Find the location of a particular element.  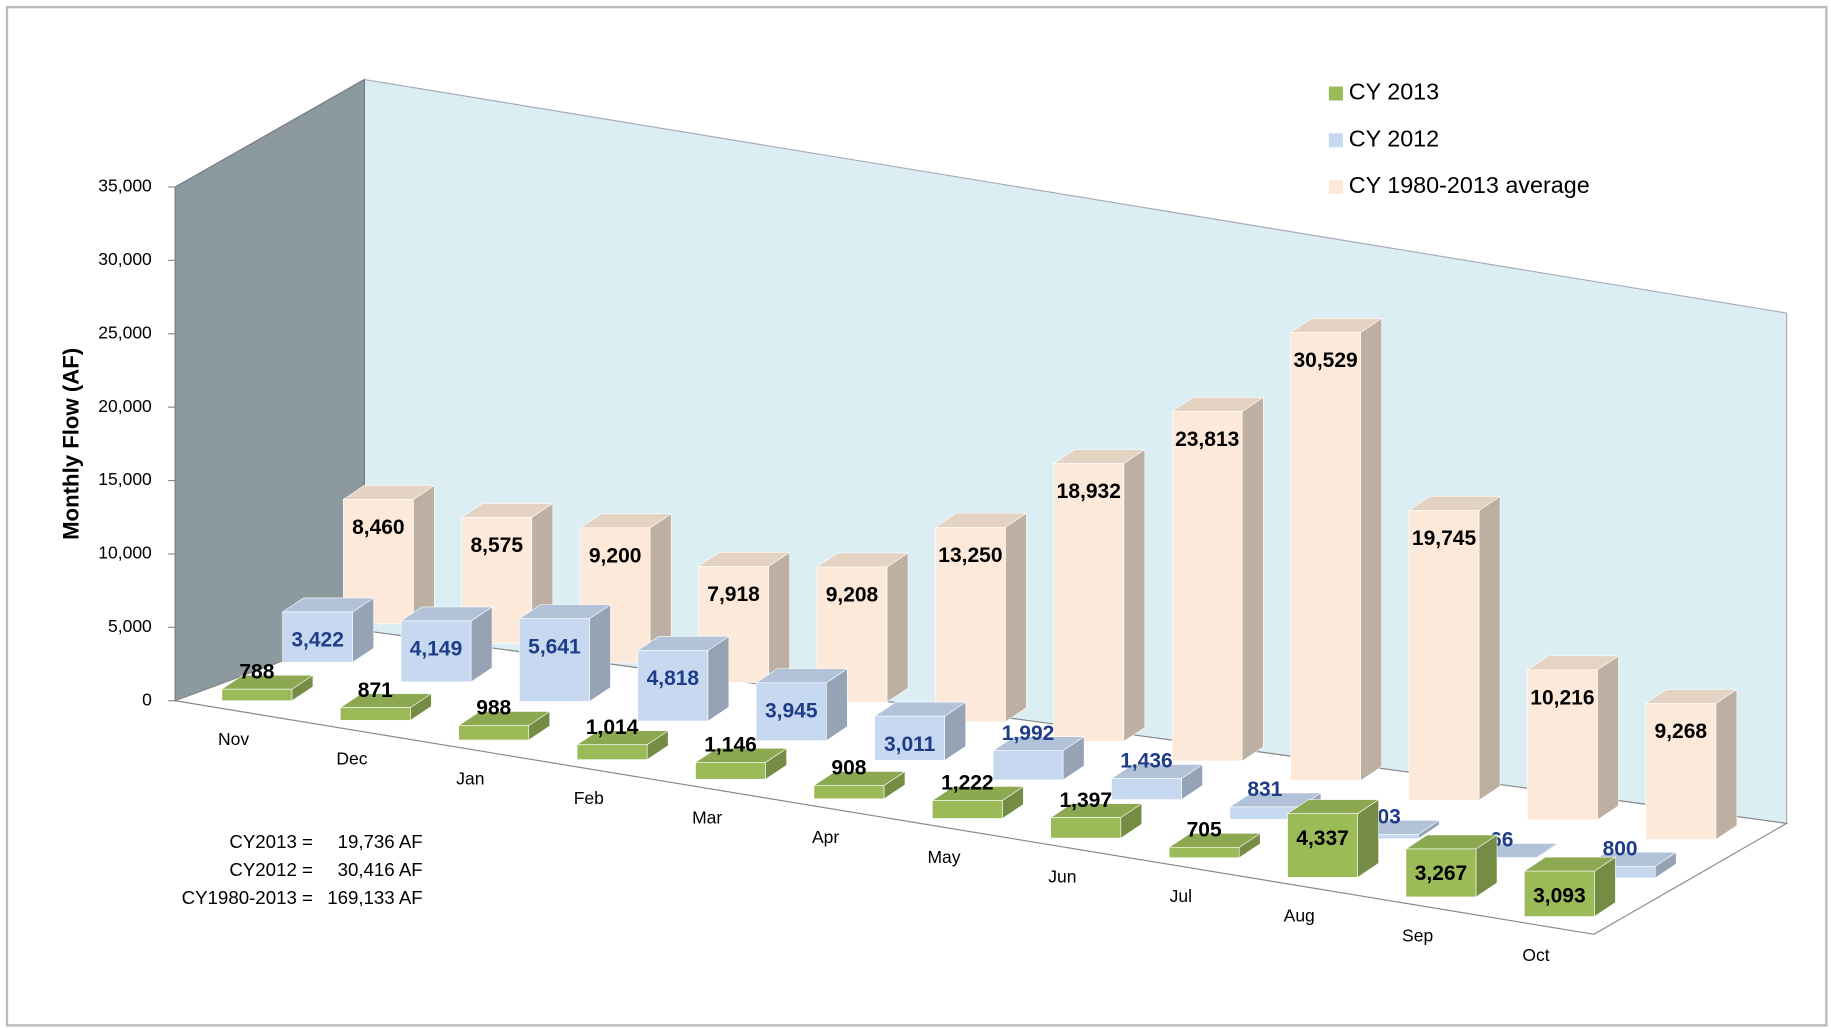

x-tick-label: Jun is located at coordinates (1062, 876).